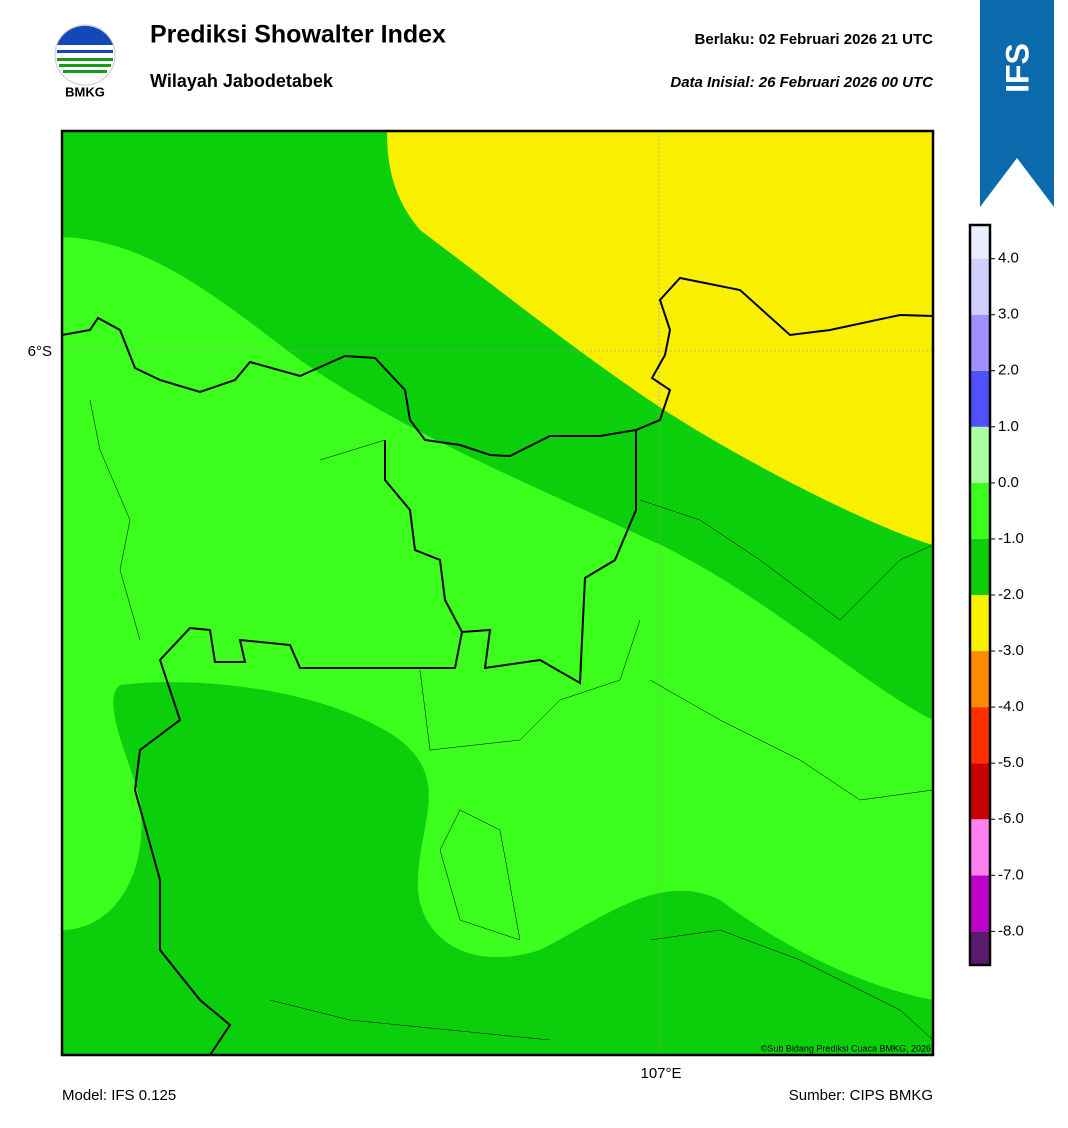  I want to click on colorbar-tick-label: 1.0, so click(1008, 426).